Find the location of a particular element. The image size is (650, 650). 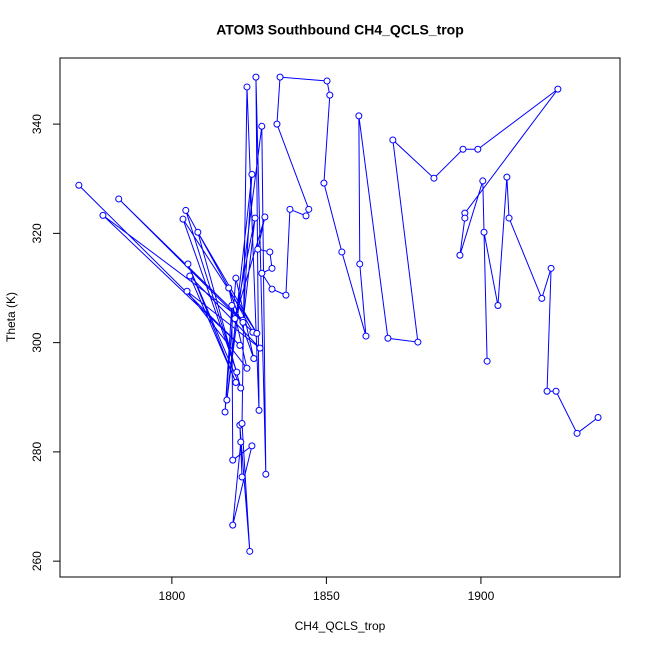

x-axis-label: CH4_QCLS_trop is located at coordinates (340, 626).